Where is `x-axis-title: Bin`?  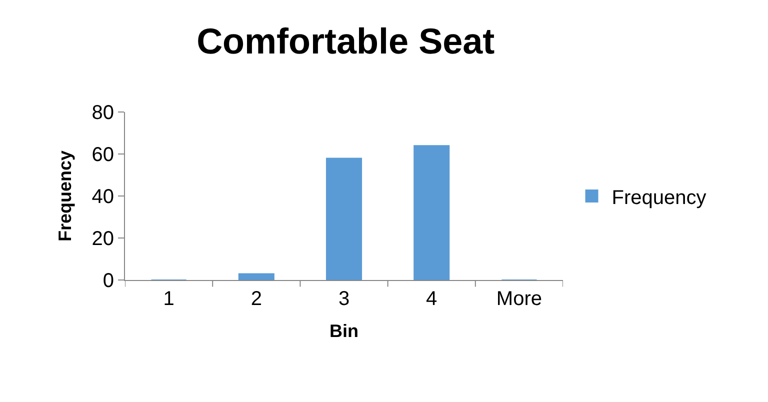 x-axis-title: Bin is located at coordinates (344, 331).